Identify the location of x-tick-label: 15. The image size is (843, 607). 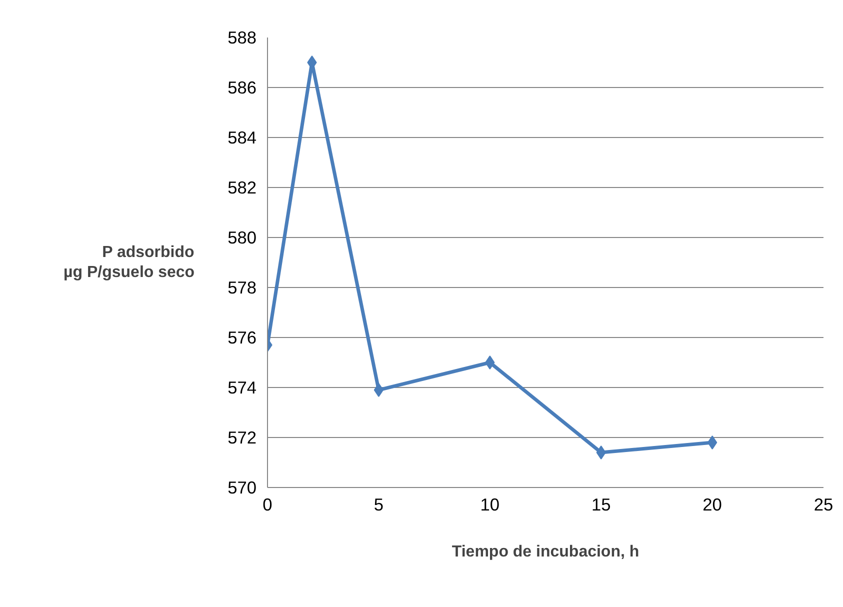
(601, 504).